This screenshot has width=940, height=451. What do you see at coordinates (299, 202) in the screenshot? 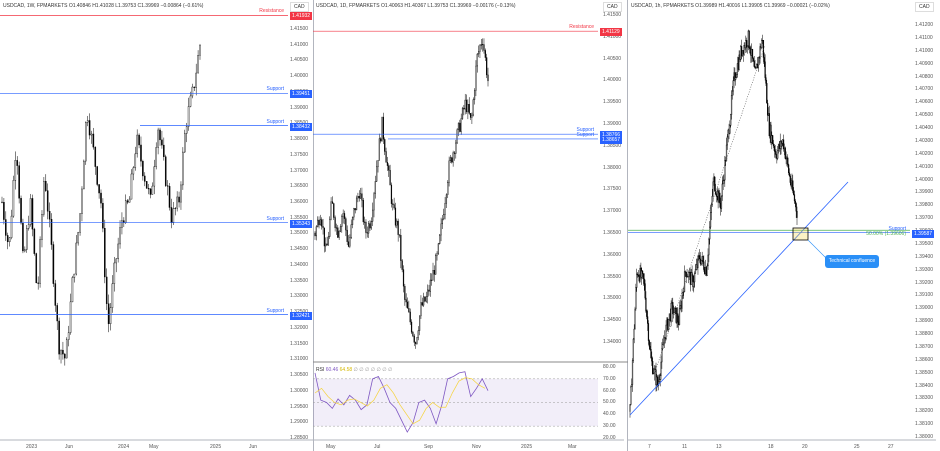
I see `price-tick: 1.36000` at bounding box center [299, 202].